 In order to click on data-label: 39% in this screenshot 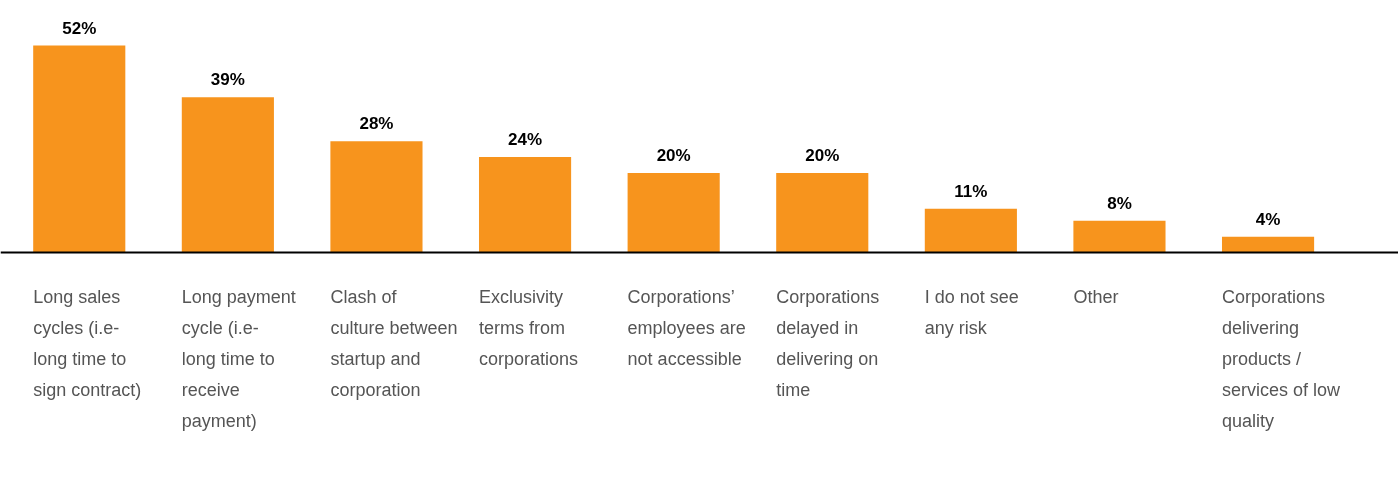, I will do `click(227, 80)`.